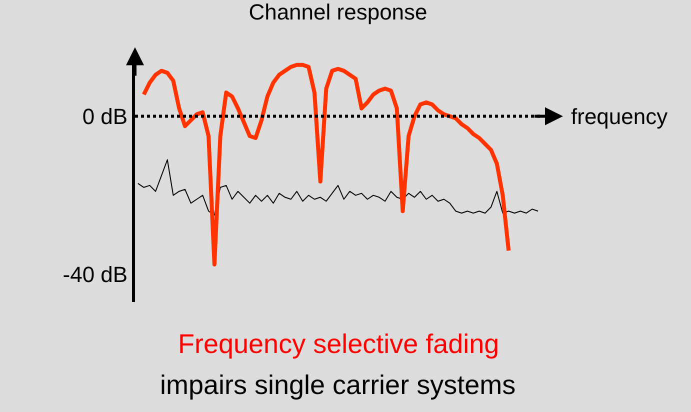 This screenshot has width=691, height=412. Describe the element at coordinates (619, 116) in the screenshot. I see `x-axis-title: frequency` at that location.